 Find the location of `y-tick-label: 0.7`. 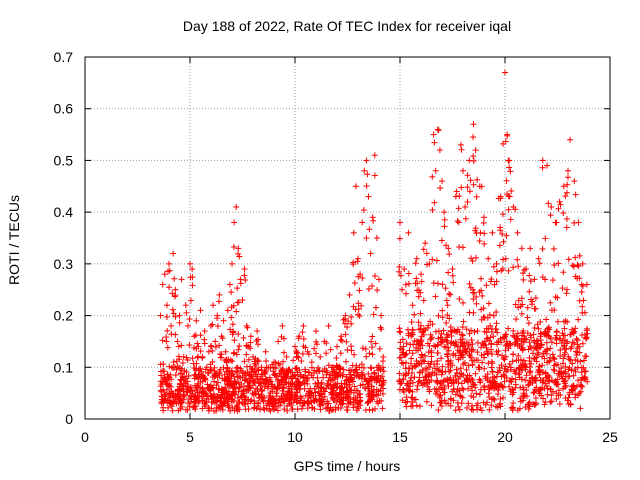

y-tick-label: 0.7 is located at coordinates (64, 57).